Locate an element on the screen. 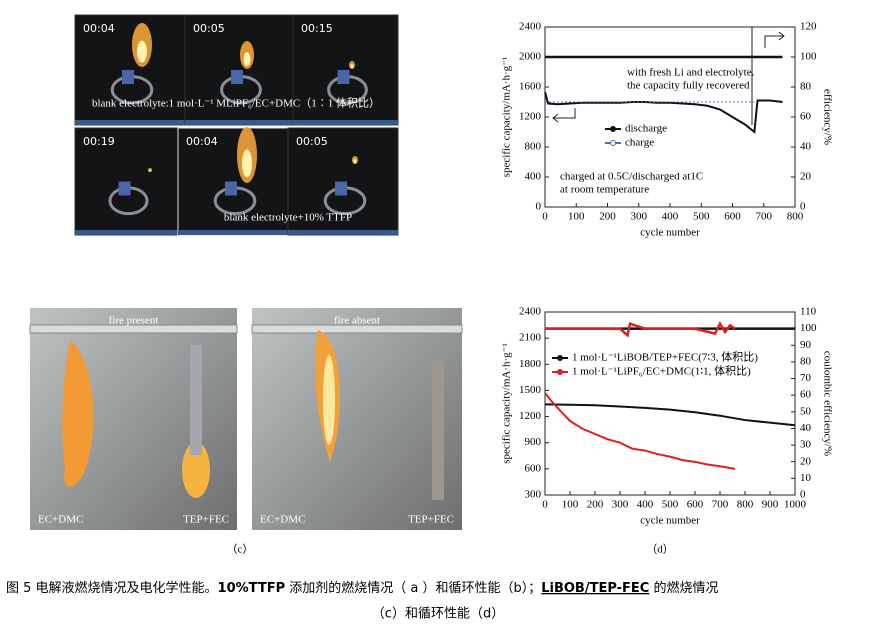  y-tick-label: 1500 is located at coordinates (530, 390).